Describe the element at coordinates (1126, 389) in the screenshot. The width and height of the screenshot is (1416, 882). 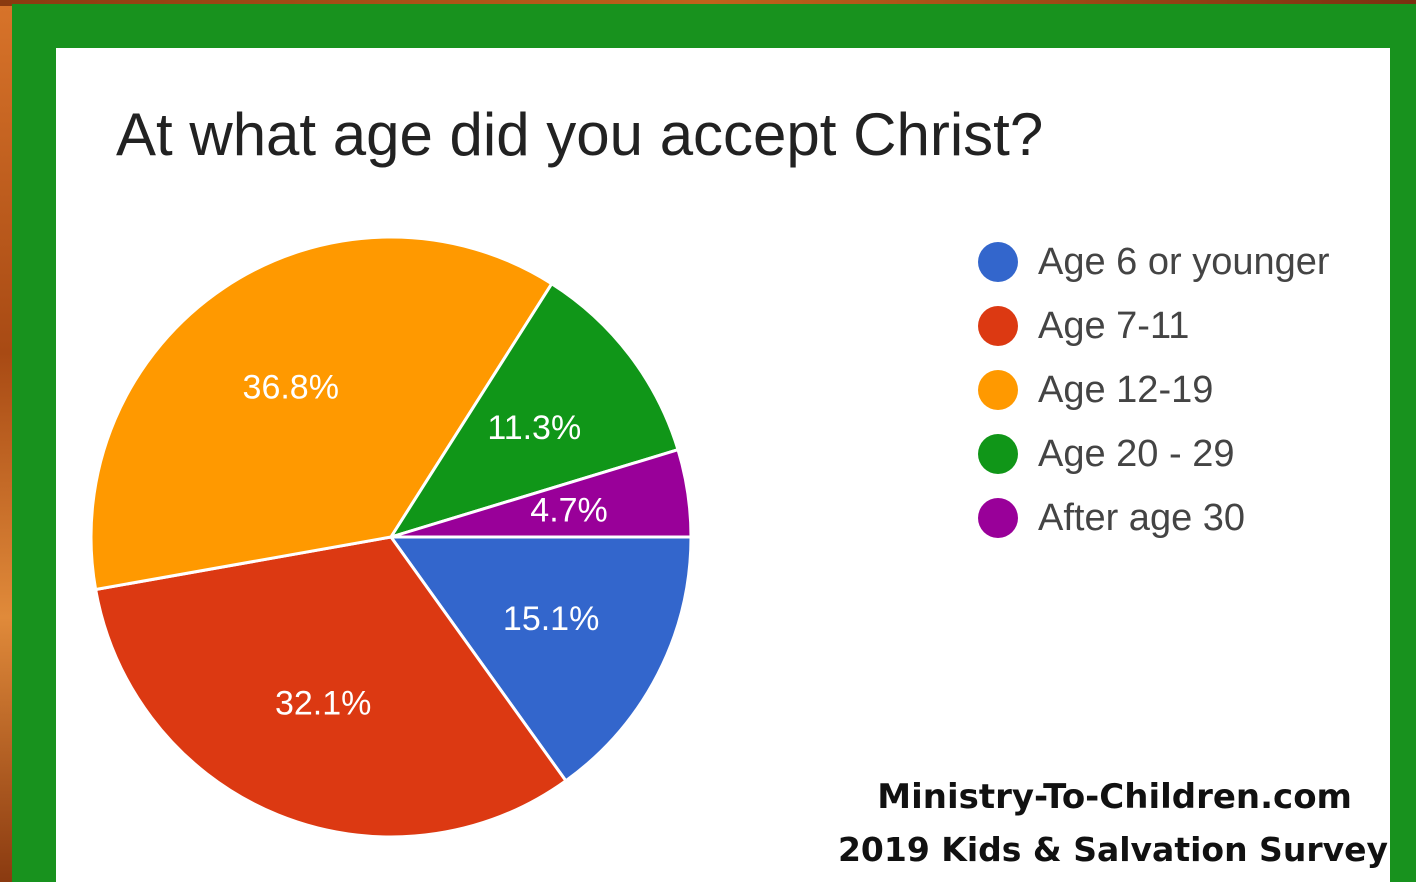
I see `legend-label-3: Age 12-19` at that location.